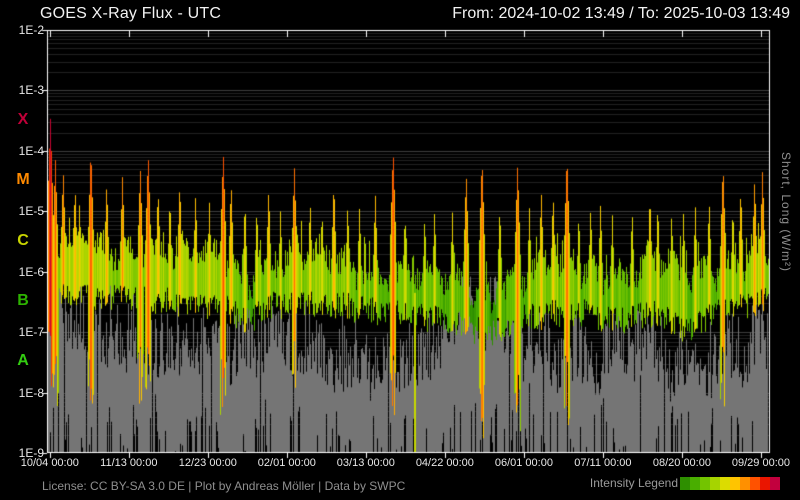  I want to click on intensity-legend: Intensity Legend, so click(685, 483).